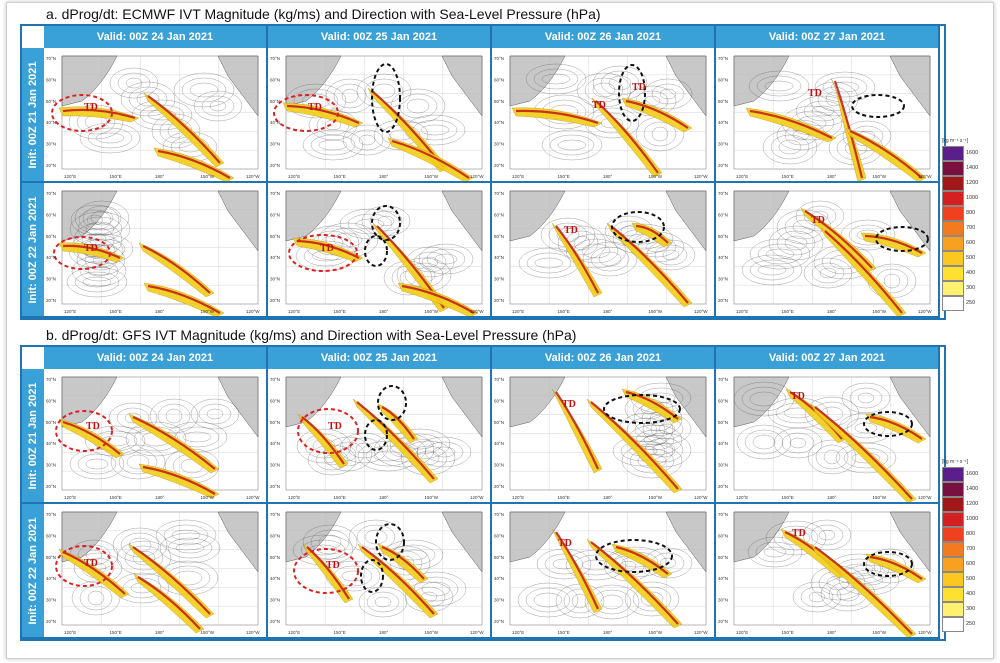  I want to click on colorbar-level-label: 400, so click(971, 273).